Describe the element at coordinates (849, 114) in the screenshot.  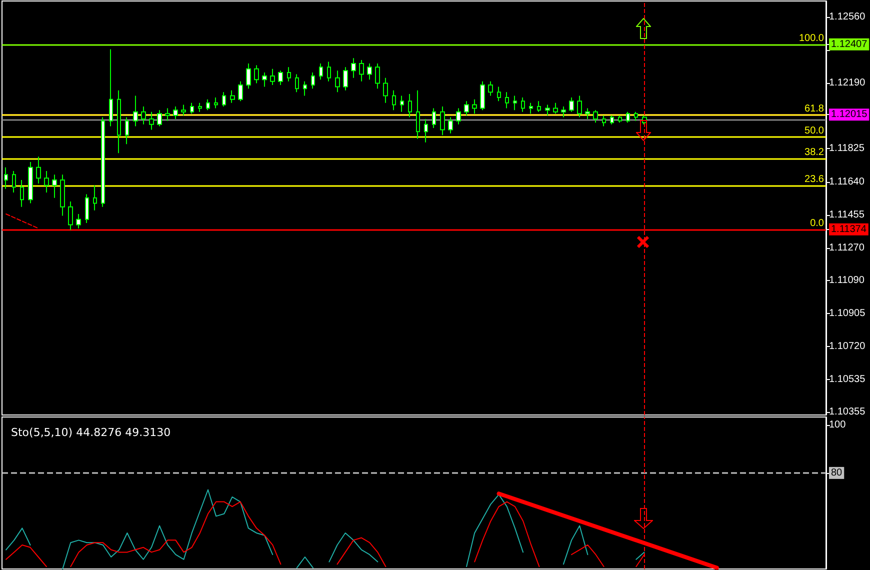
I see `y-tick-label: 1.12015` at that location.